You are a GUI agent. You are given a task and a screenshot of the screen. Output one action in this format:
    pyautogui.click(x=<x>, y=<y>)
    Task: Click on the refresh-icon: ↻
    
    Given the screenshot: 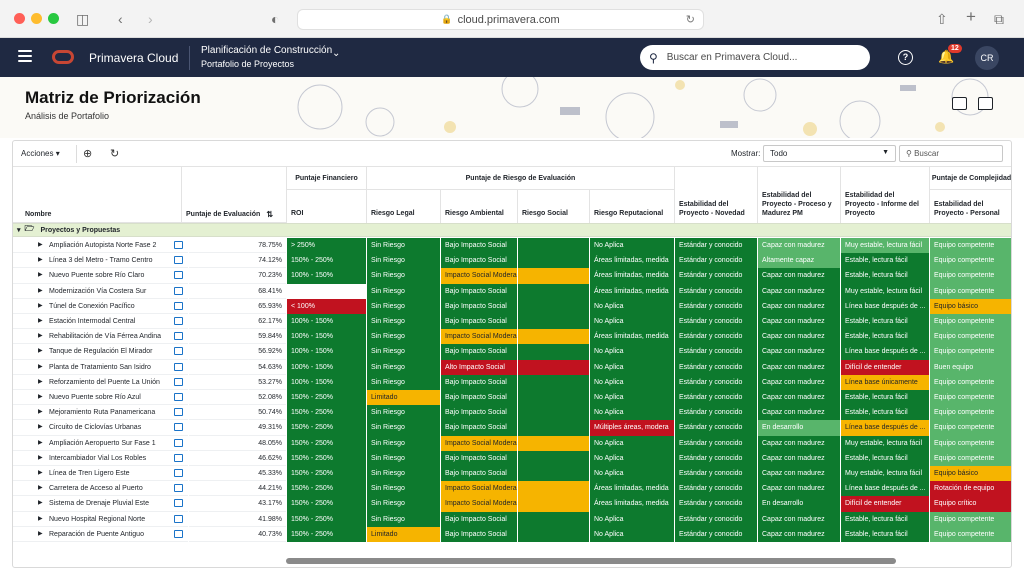 What is the action you would take?
    pyautogui.click(x=115, y=154)
    